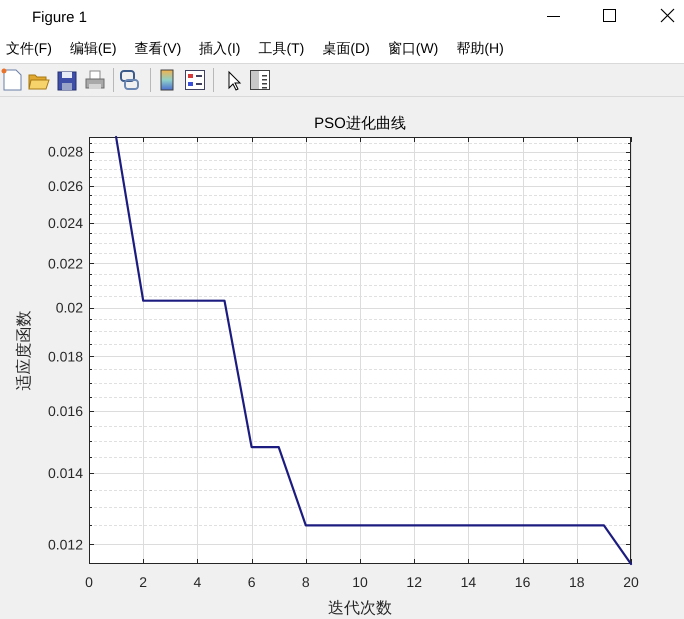 The image size is (684, 619). I want to click on x-tick-label: 6, so click(252, 582).